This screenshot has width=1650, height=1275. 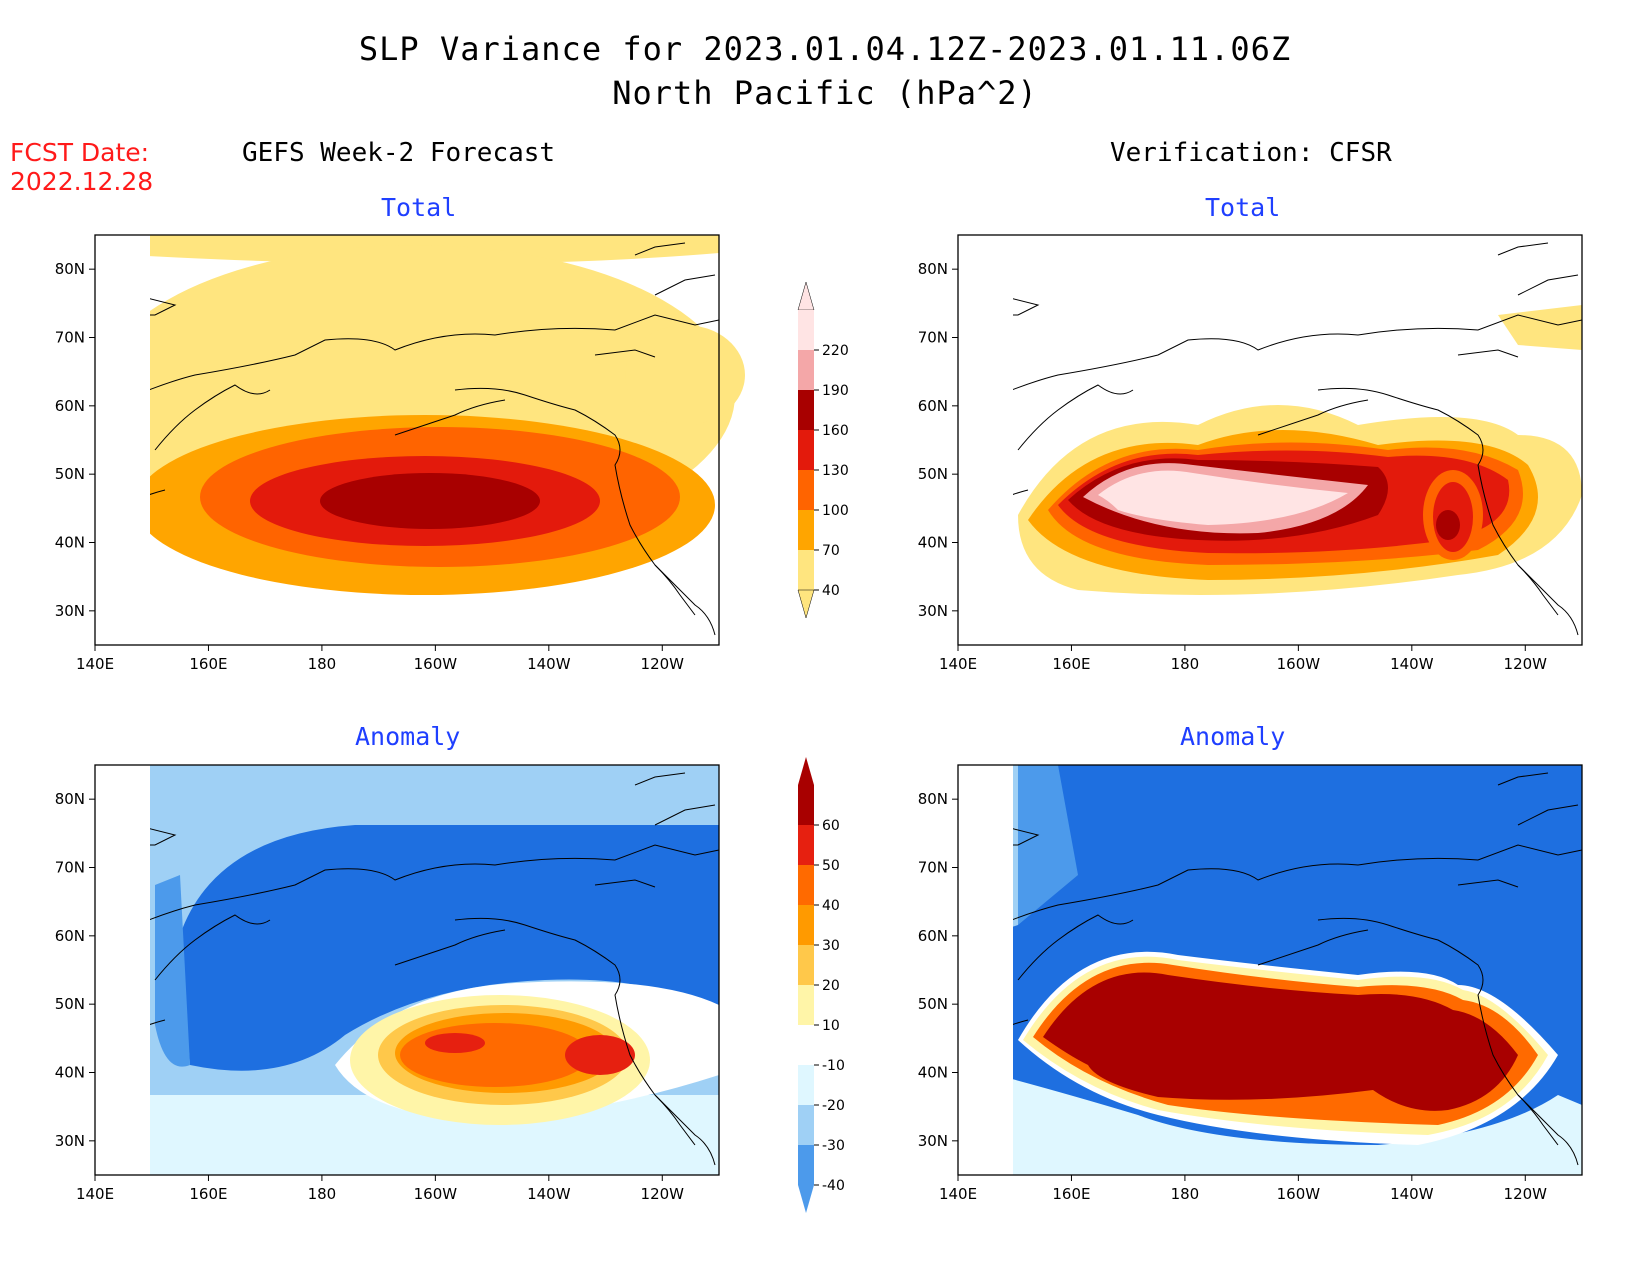 What do you see at coordinates (823, 450) in the screenshot?
I see `total-colorbar: 220 190 160 130 100 70 40` at bounding box center [823, 450].